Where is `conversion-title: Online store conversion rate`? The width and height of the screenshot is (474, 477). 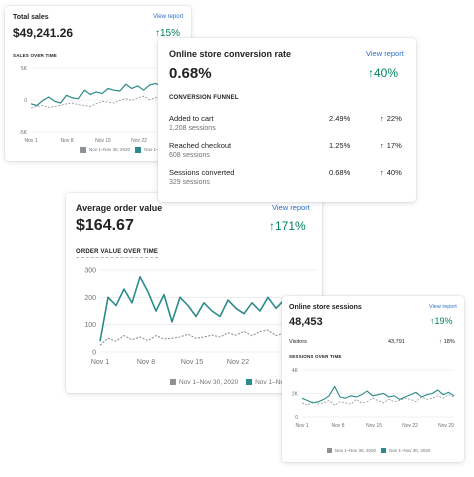 conversion-title: Online store conversion rate is located at coordinates (230, 54).